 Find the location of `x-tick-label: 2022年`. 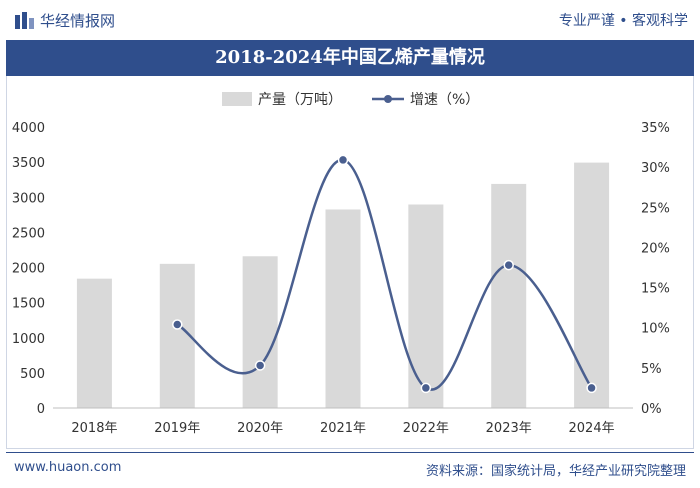

x-tick-label: 2022年 is located at coordinates (426, 428).